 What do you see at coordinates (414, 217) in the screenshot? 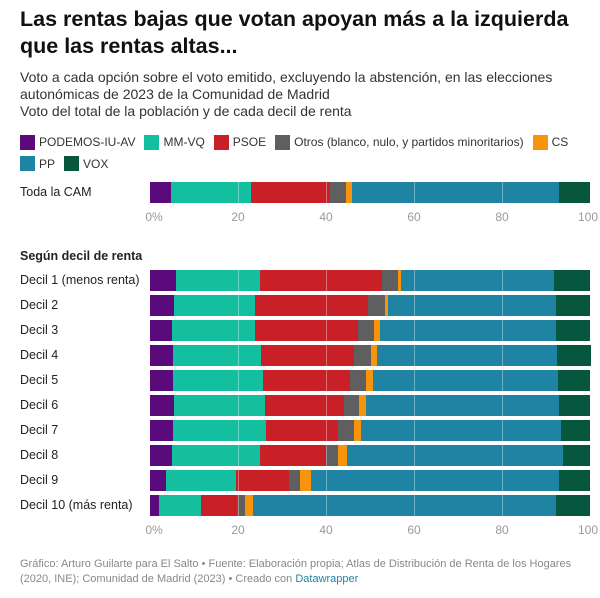
I see `x-tick-label: 60` at bounding box center [414, 217].